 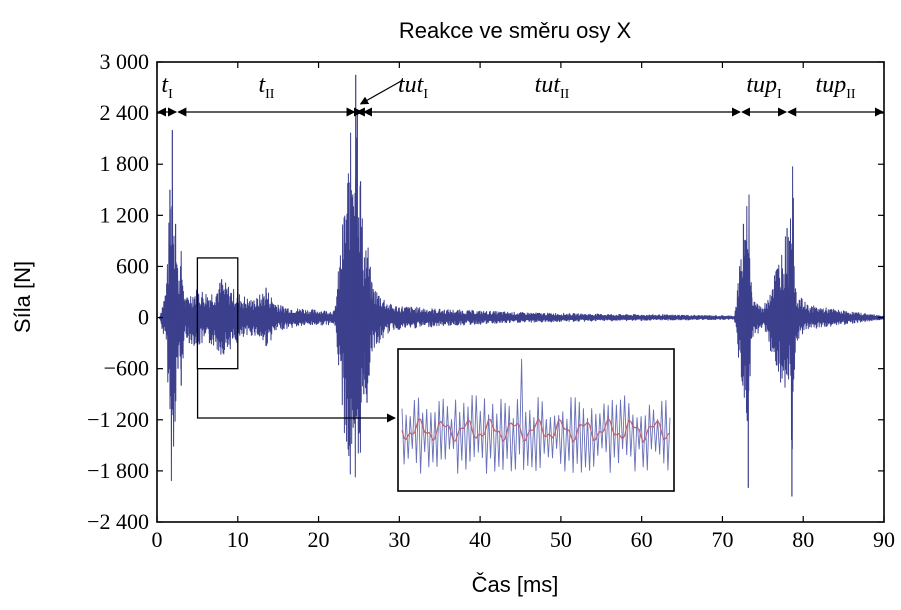 I want to click on y-tick-label: −2 400, so click(x=118, y=521).